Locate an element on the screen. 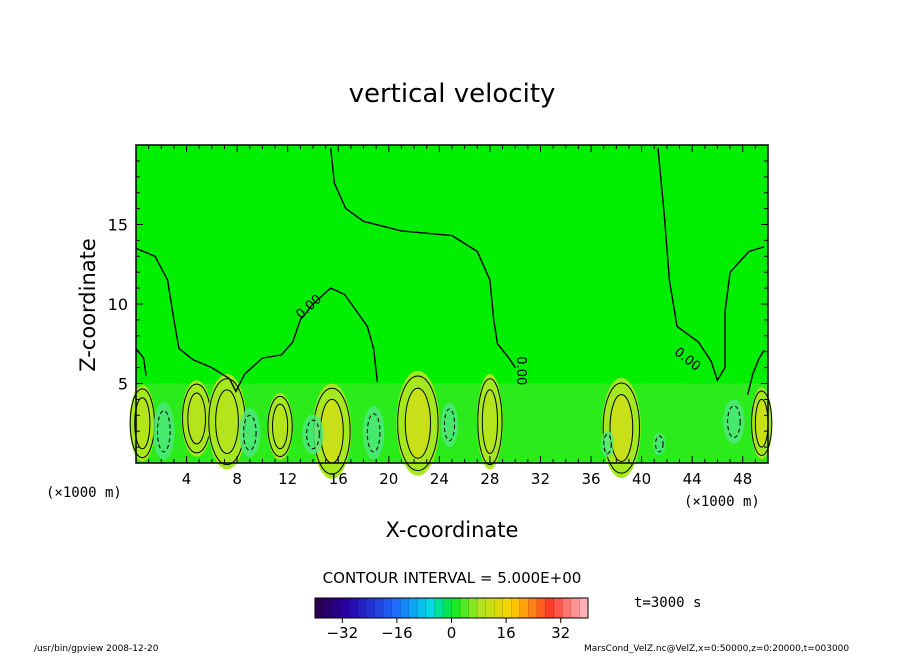 The height and width of the screenshot is (659, 904). x-tick-label: 20 is located at coordinates (388, 479).